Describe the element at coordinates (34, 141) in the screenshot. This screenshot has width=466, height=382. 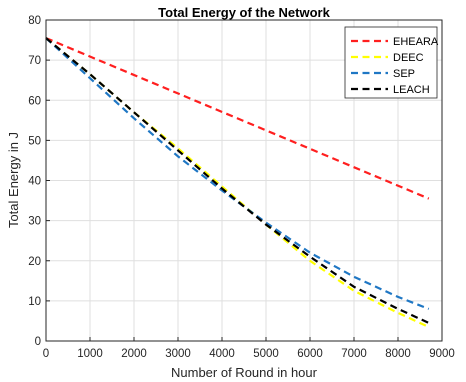
I see `y-tick-label: 50` at that location.